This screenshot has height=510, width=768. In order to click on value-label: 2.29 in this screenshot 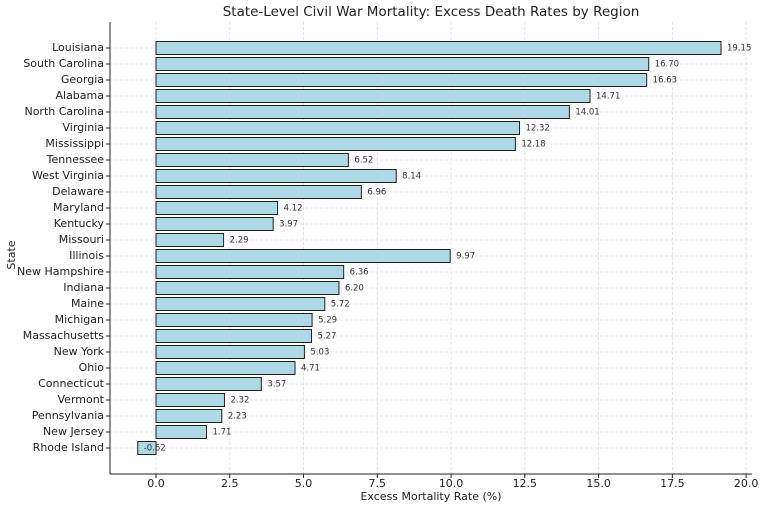, I will do `click(239, 241)`.